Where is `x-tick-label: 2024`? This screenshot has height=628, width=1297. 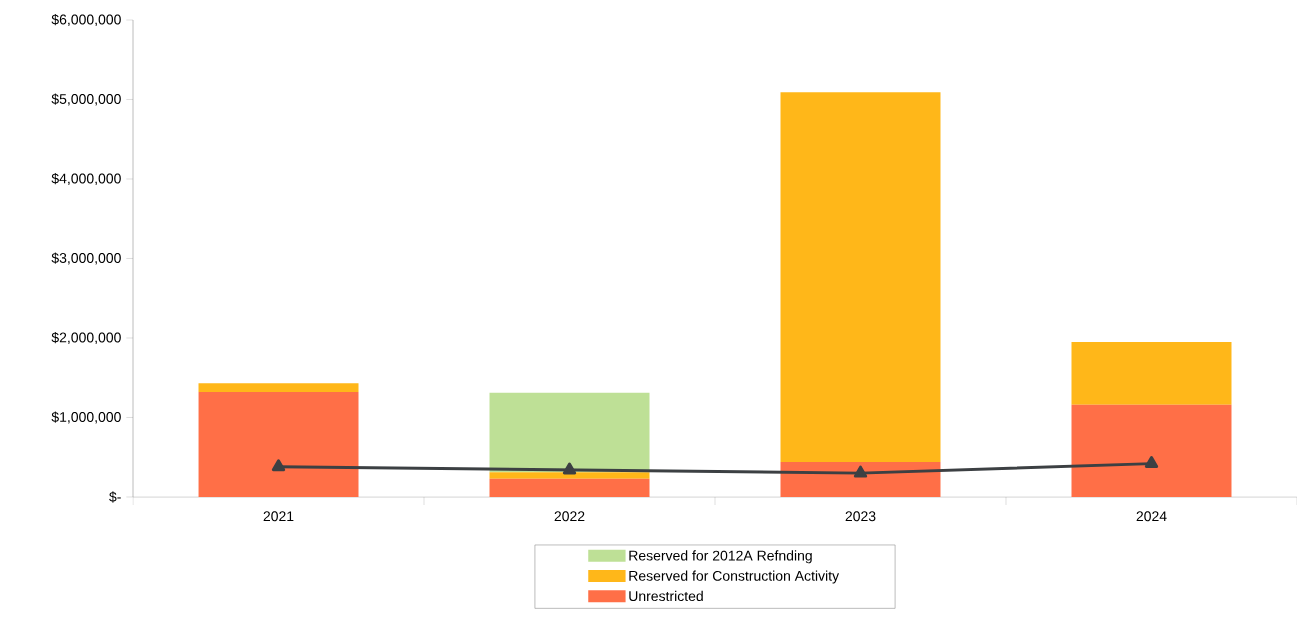 x-tick-label: 2024 is located at coordinates (1151, 516).